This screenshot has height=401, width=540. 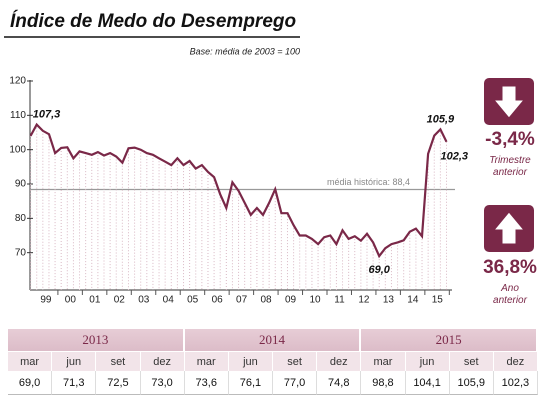 What do you see at coordinates (438, 300) in the screenshot?
I see `x-tick-label: 15` at bounding box center [438, 300].